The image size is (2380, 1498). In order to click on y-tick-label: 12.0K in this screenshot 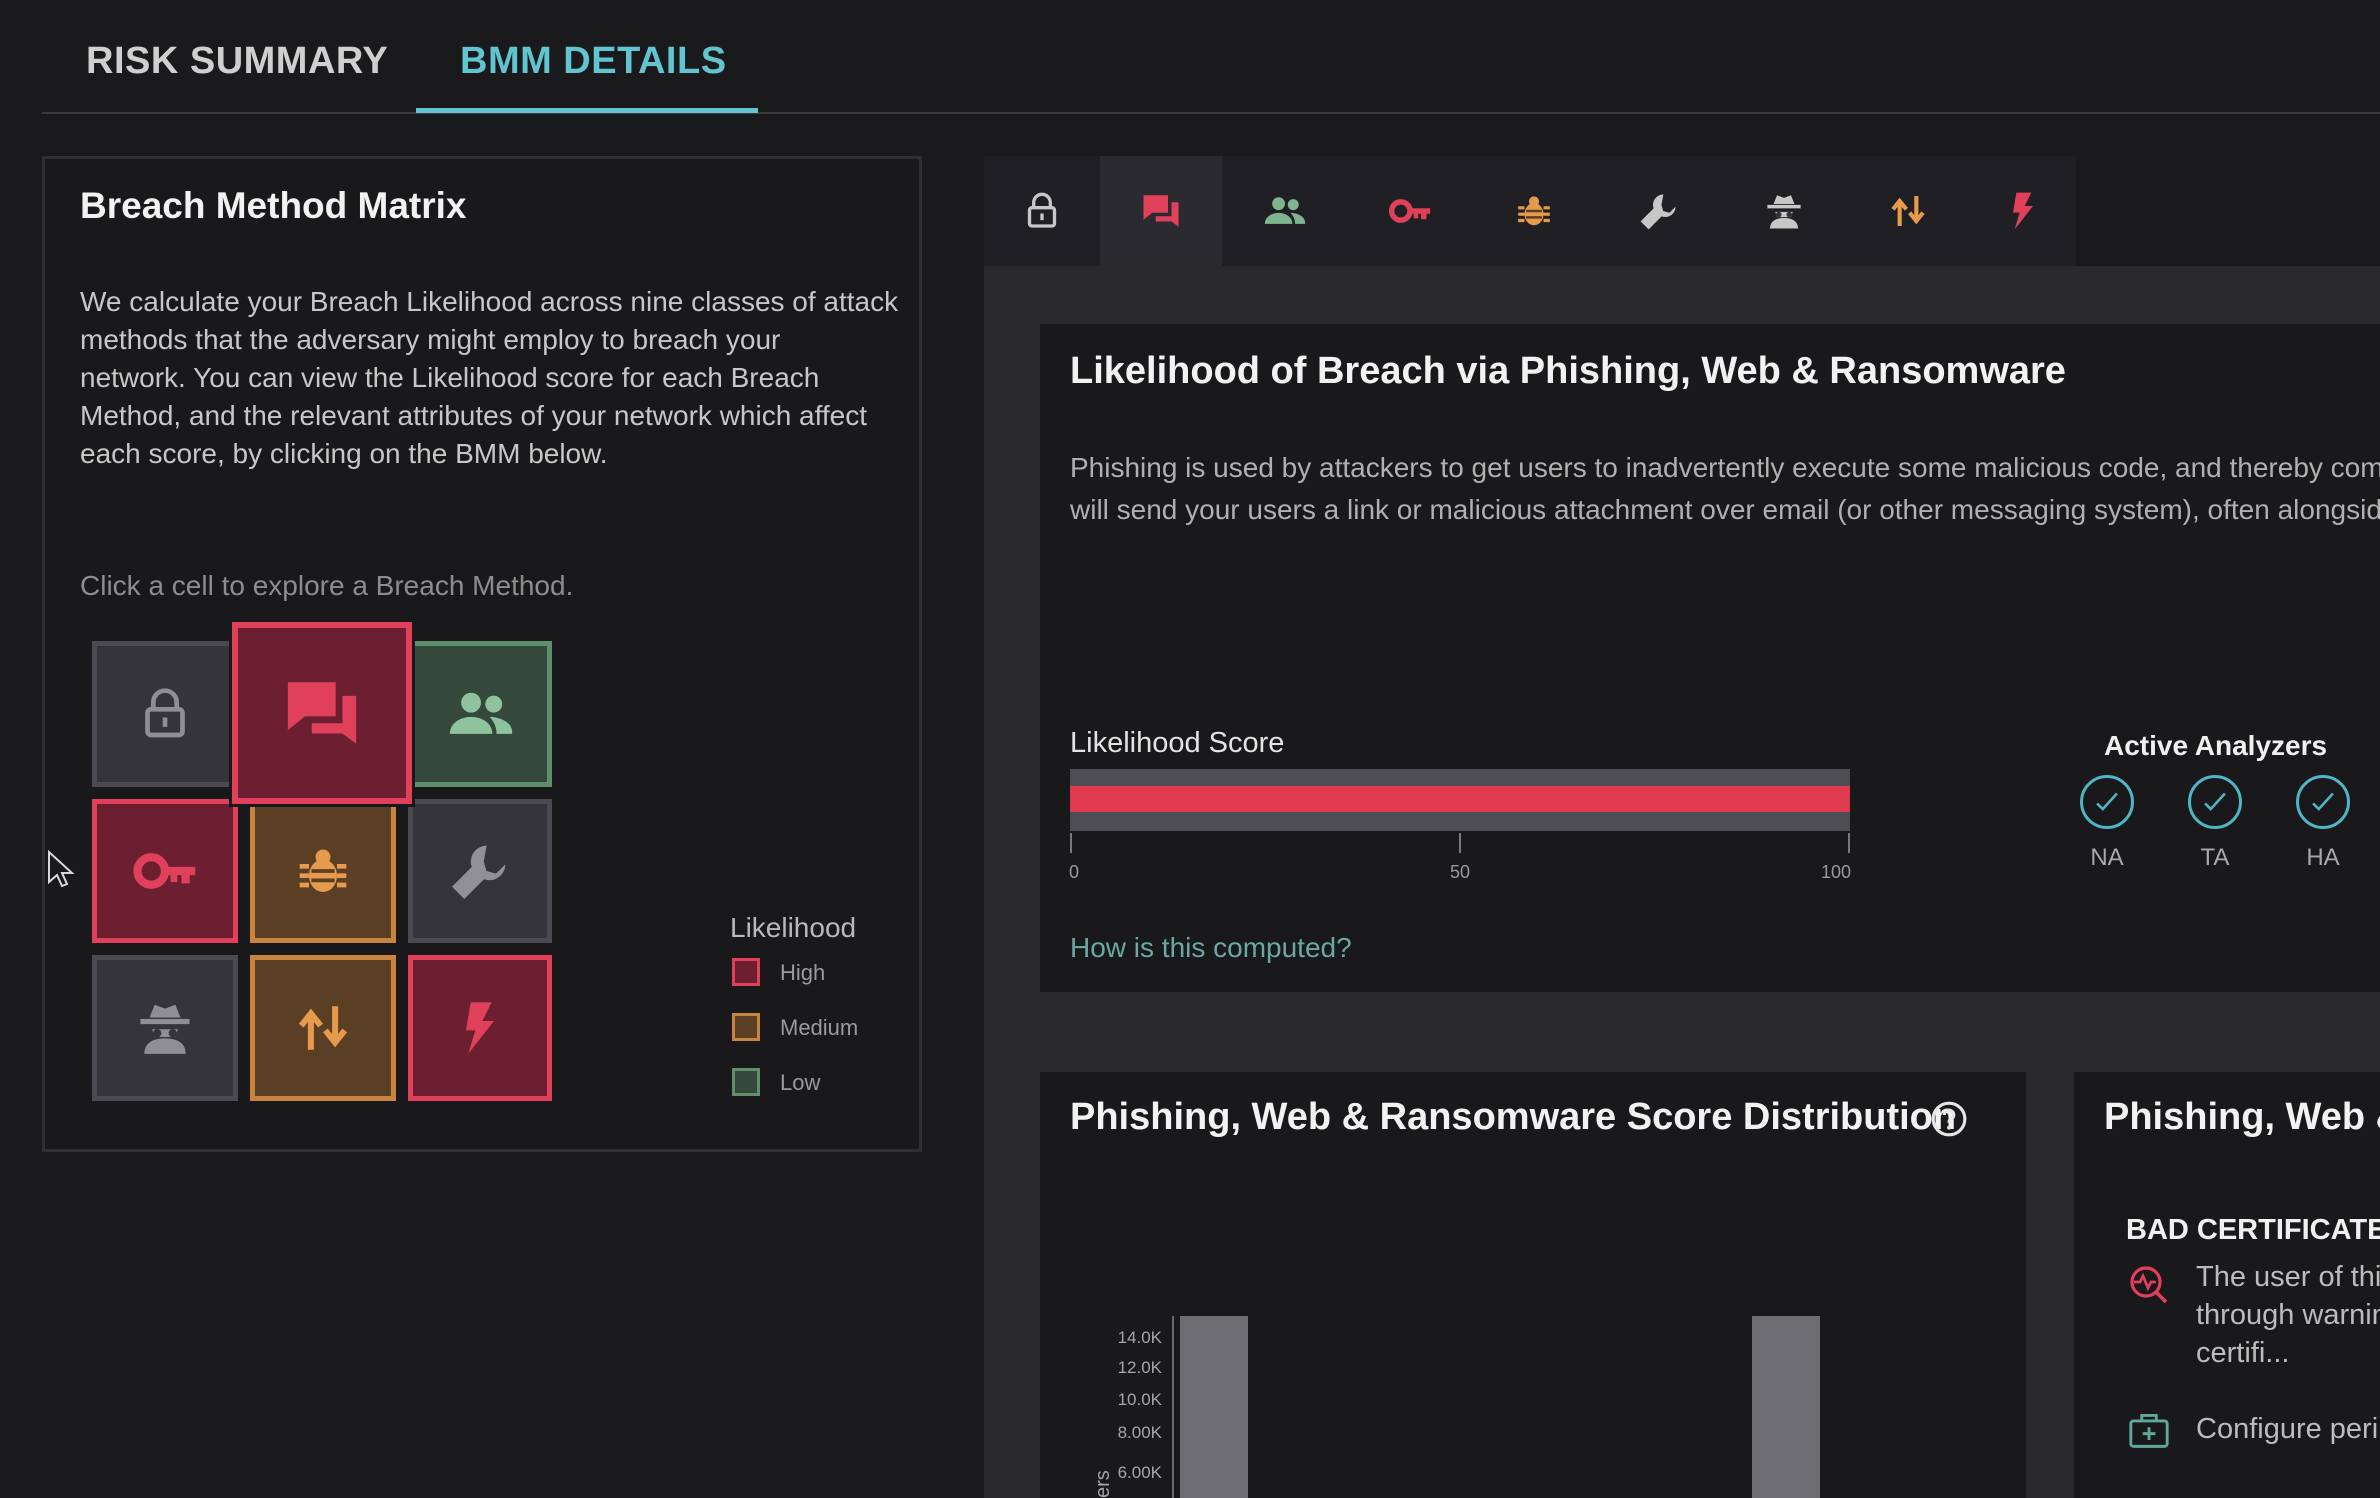, I will do `click(1139, 1367)`.